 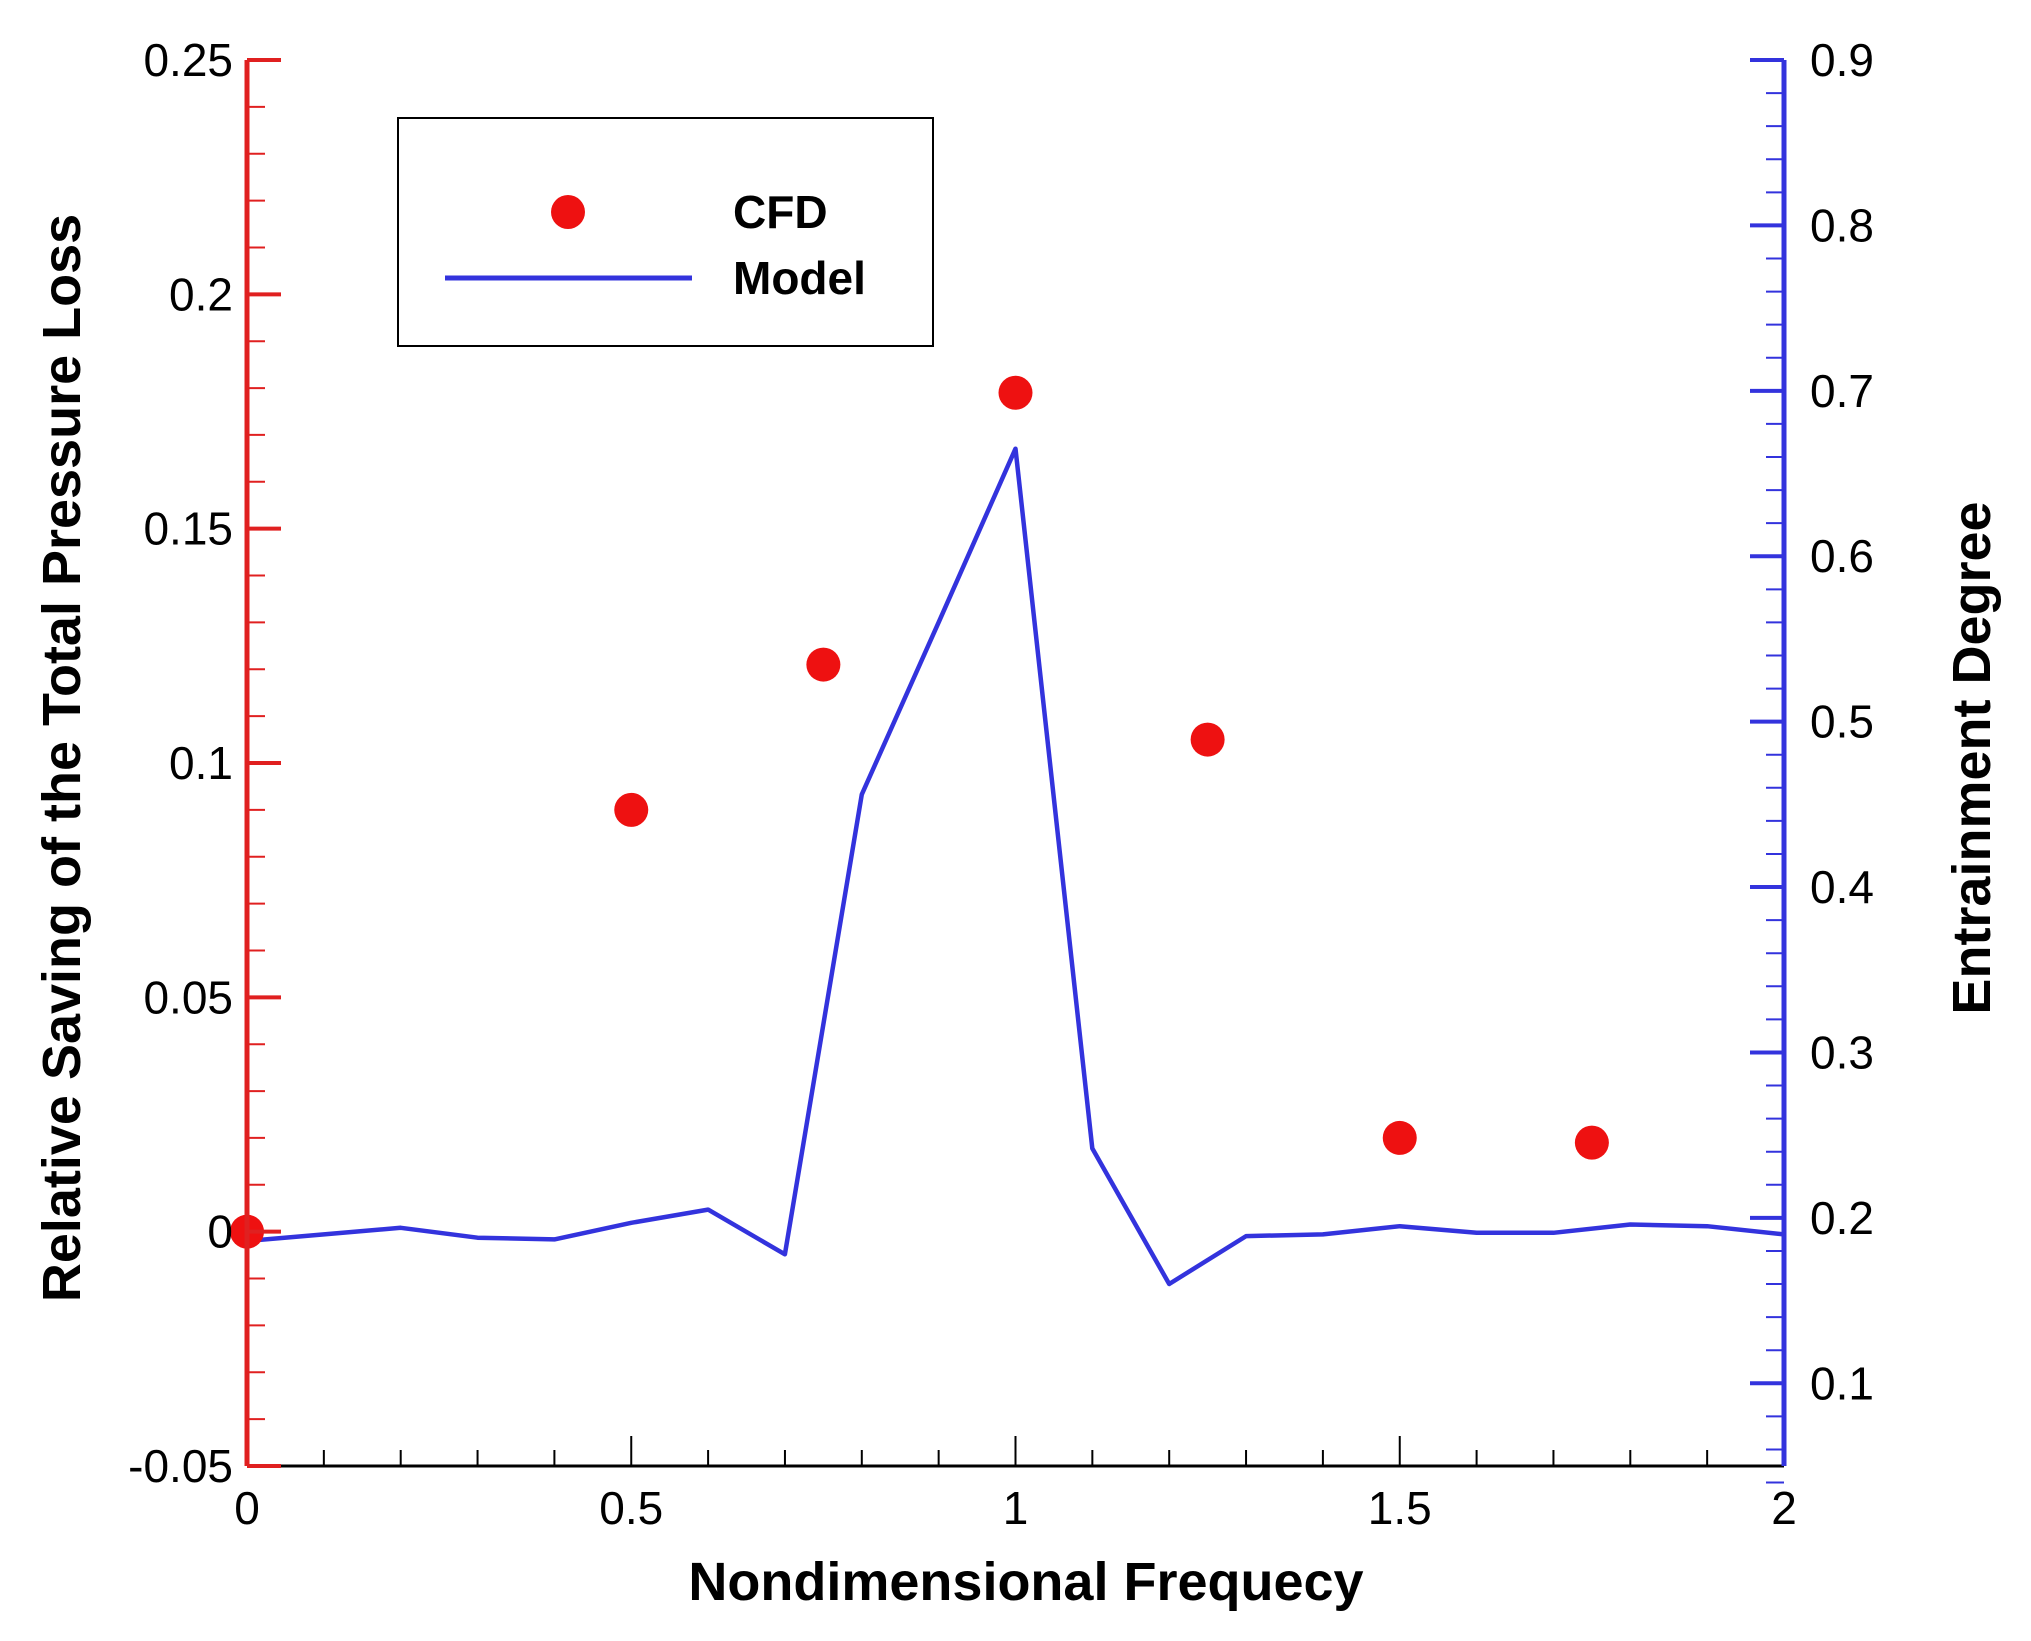 What do you see at coordinates (1016, 1508) in the screenshot?
I see `x-tick-label: 1` at bounding box center [1016, 1508].